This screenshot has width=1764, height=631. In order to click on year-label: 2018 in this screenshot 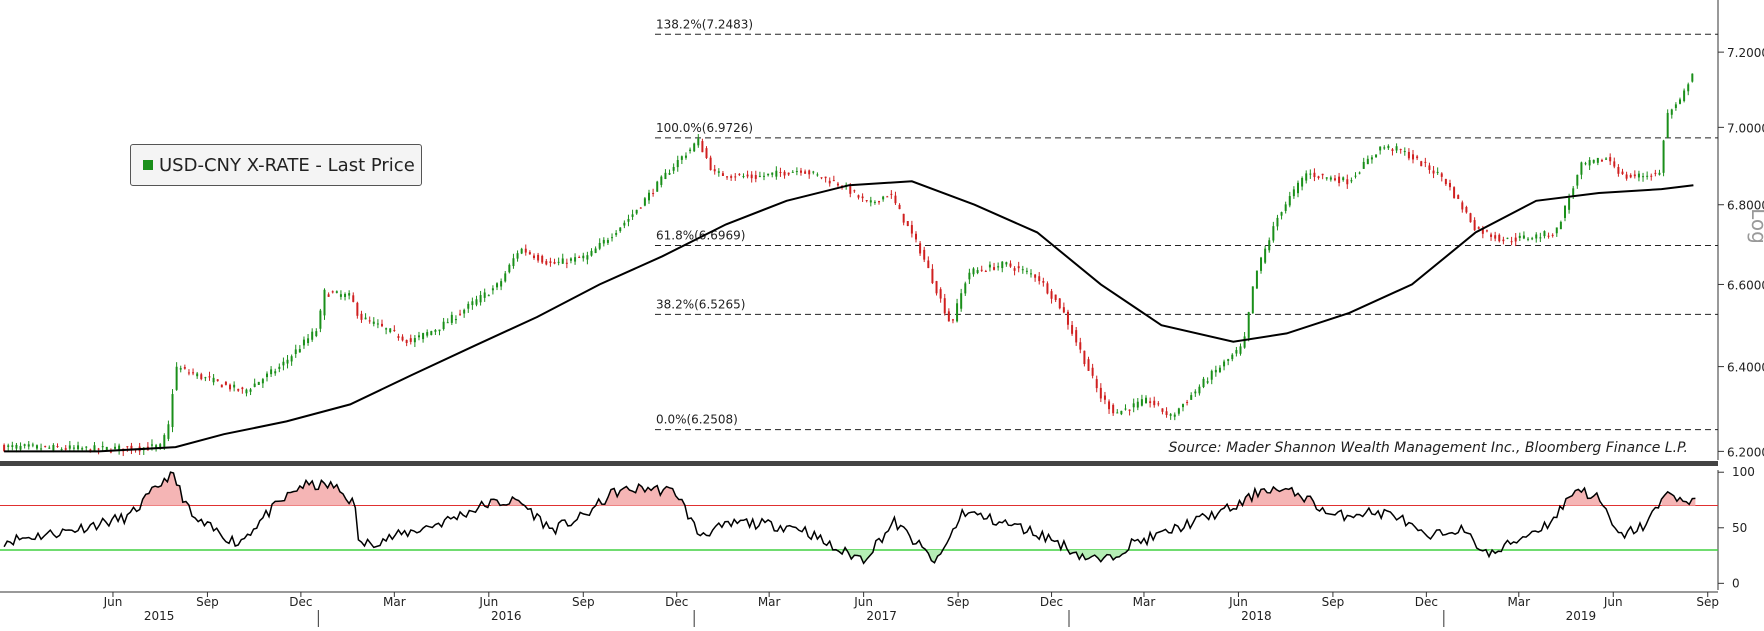, I will do `click(1256, 616)`.